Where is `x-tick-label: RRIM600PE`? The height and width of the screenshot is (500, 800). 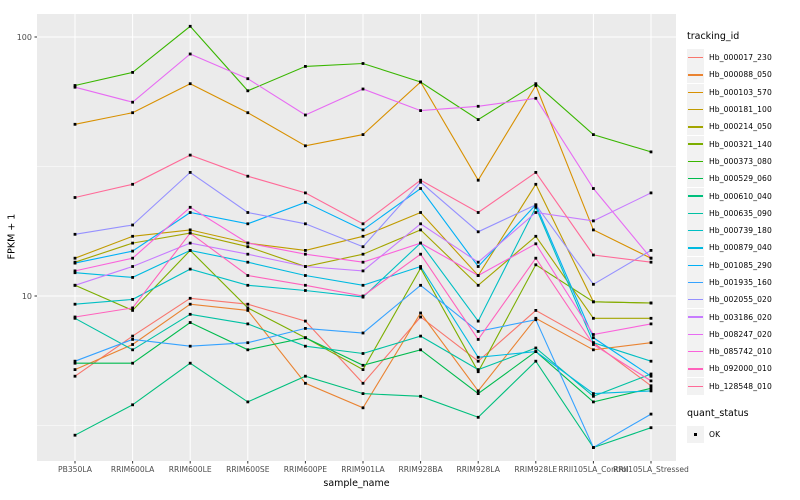
x-tick-label: RRIM600PE is located at coordinates (305, 469).